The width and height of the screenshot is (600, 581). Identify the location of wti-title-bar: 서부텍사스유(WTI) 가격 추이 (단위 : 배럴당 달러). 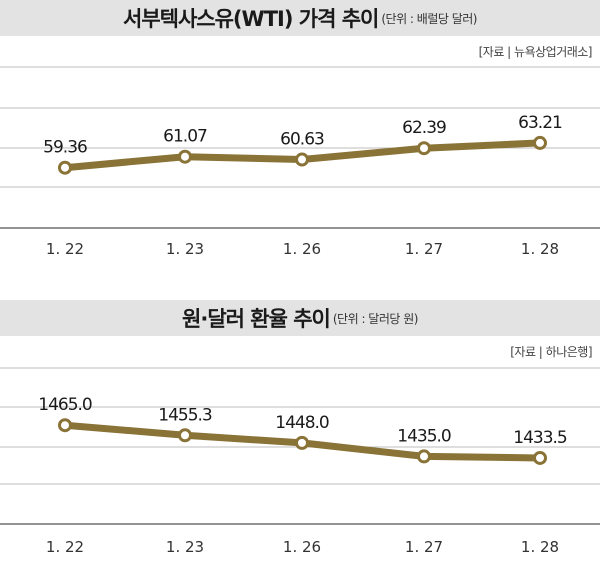
(300, 18).